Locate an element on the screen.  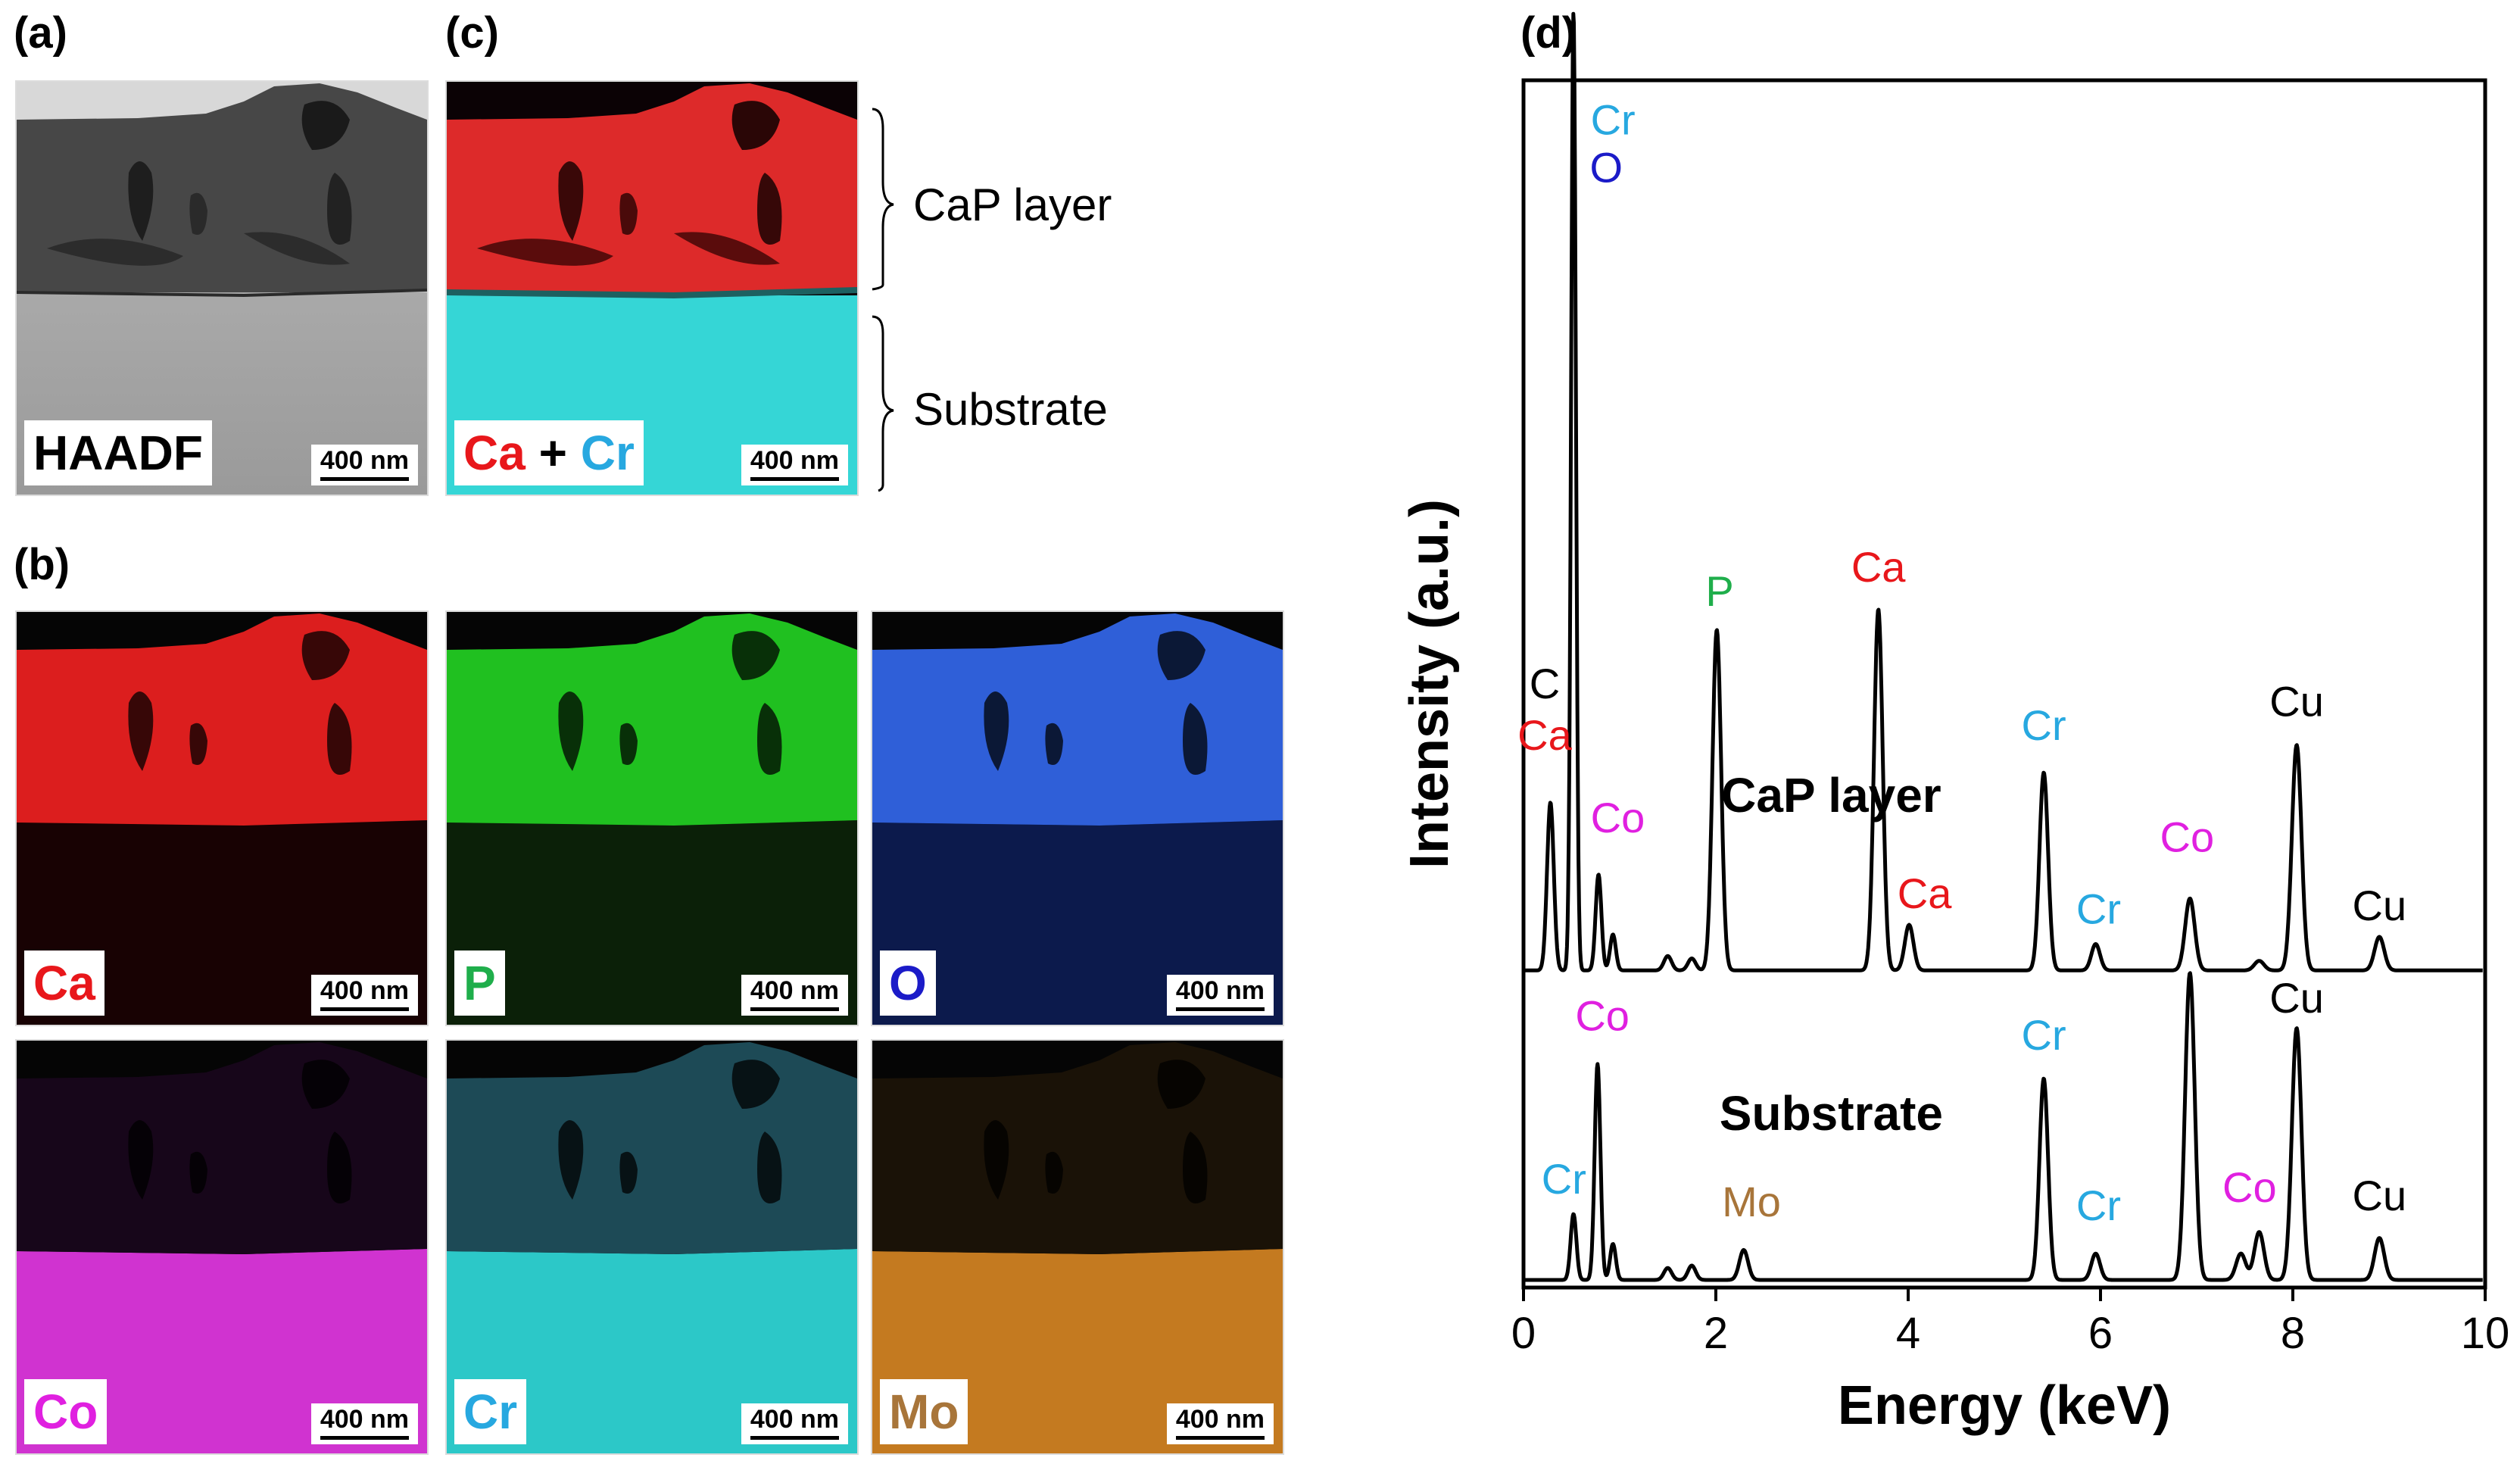
haadf-image: HAADF 400 nm is located at coordinates (222, 288).